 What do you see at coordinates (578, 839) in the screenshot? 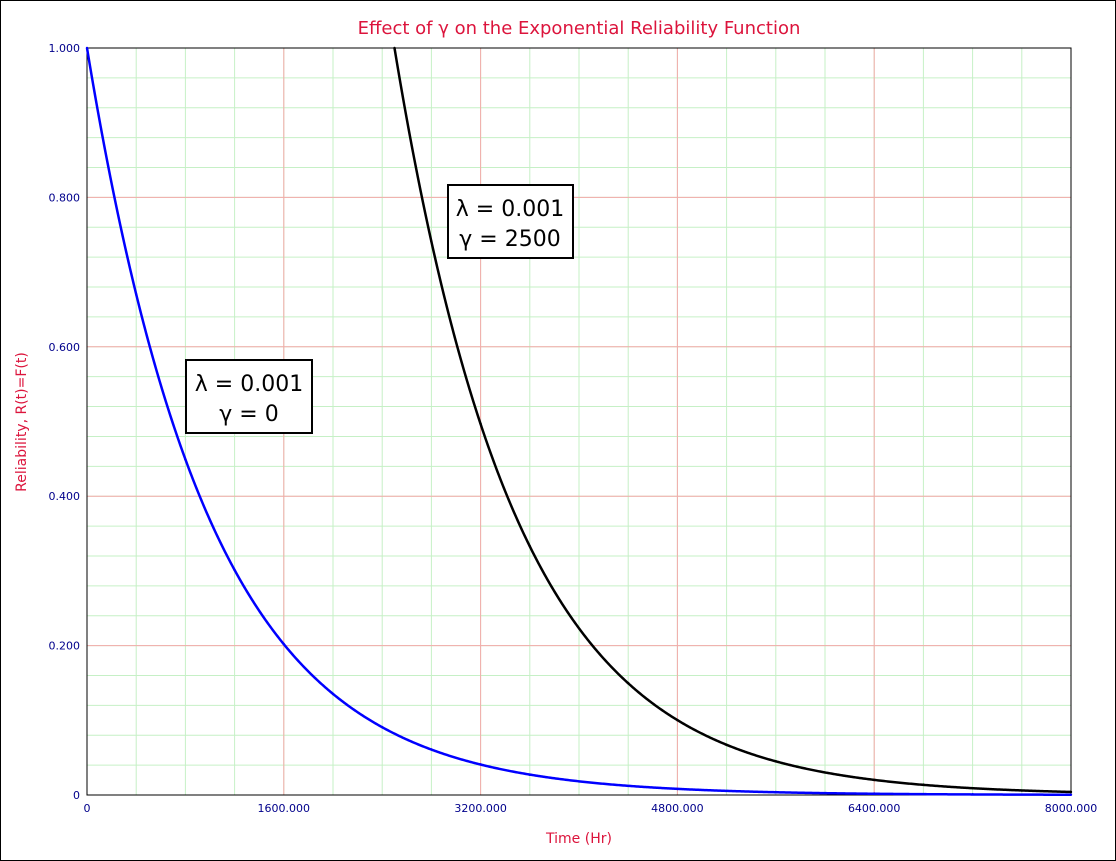
I see `x-axis-label: Time (Hr)` at bounding box center [578, 839].